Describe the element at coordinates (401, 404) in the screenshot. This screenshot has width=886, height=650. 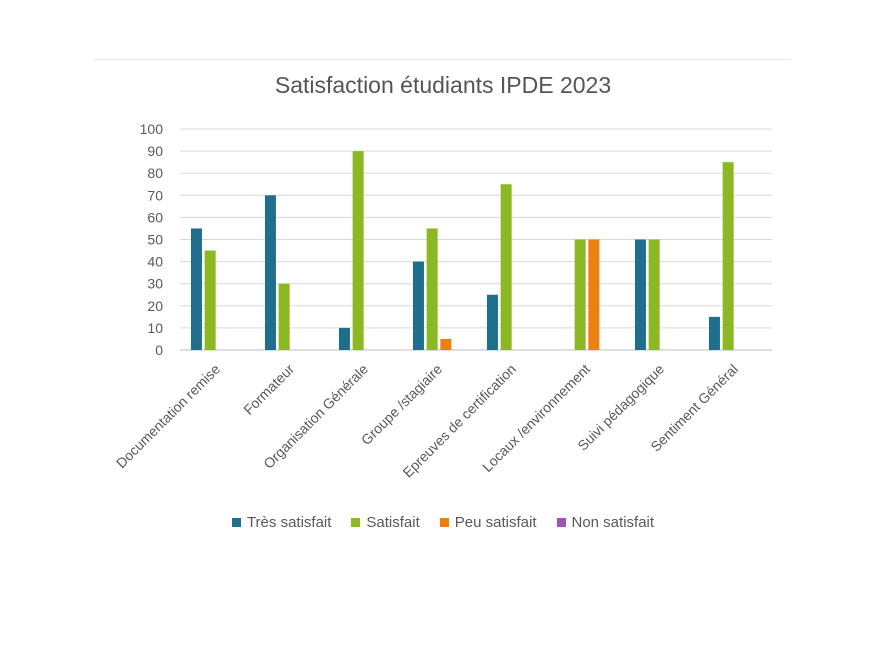
I see `x-category-label: Groupe /stagiaire` at that location.